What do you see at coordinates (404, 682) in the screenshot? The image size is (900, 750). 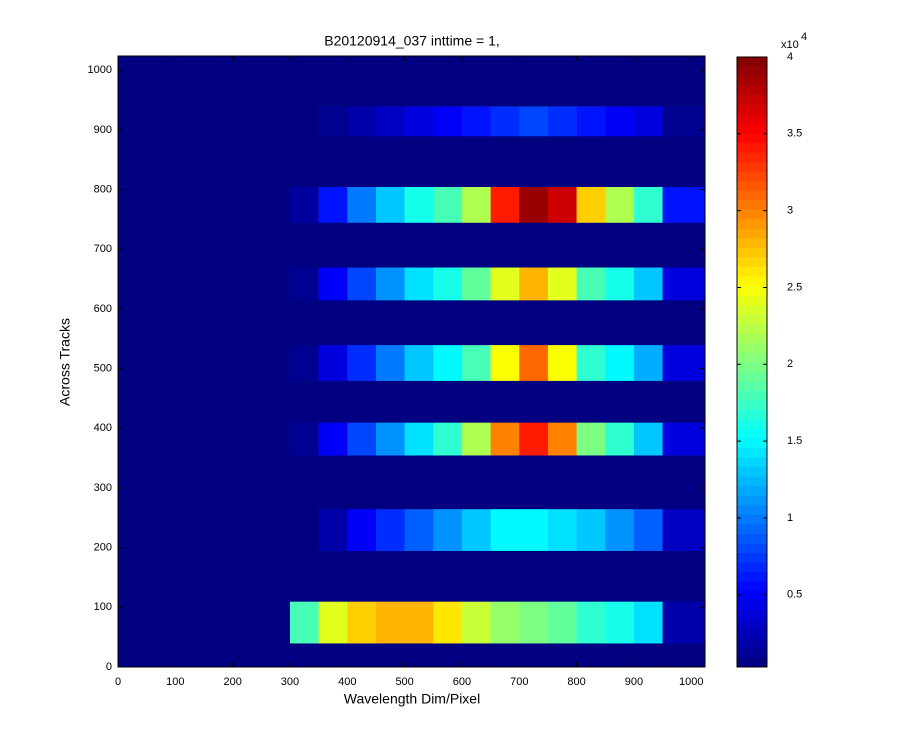 I see `x-tick-label: 500` at bounding box center [404, 682].